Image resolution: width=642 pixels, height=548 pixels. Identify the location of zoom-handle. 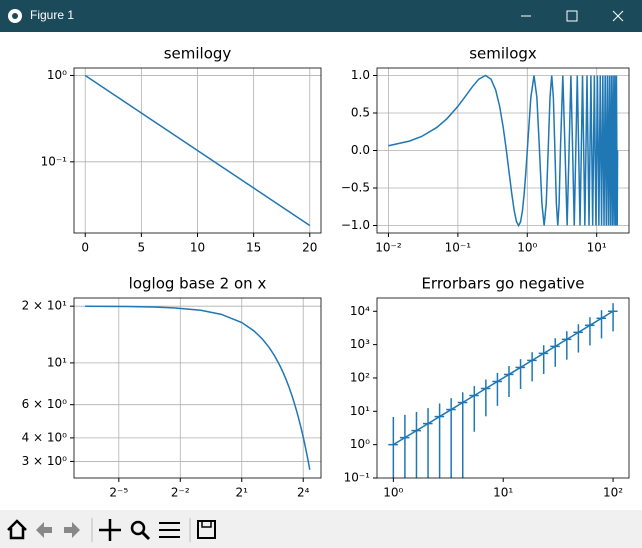
(145, 535).